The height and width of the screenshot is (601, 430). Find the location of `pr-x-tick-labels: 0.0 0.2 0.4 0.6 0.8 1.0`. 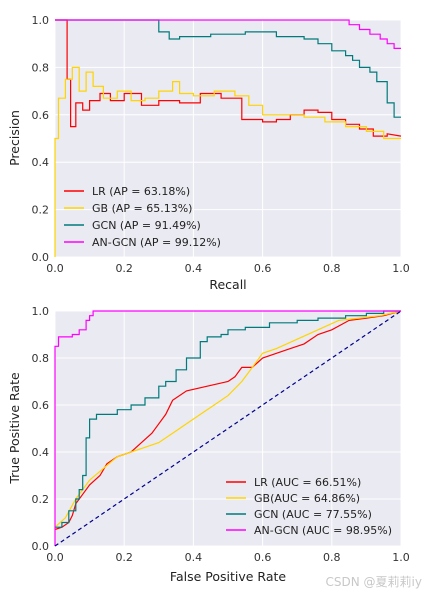

pr-x-tick-labels: 0.0 0.2 0.4 0.6 0.8 1.0 is located at coordinates (228, 268).